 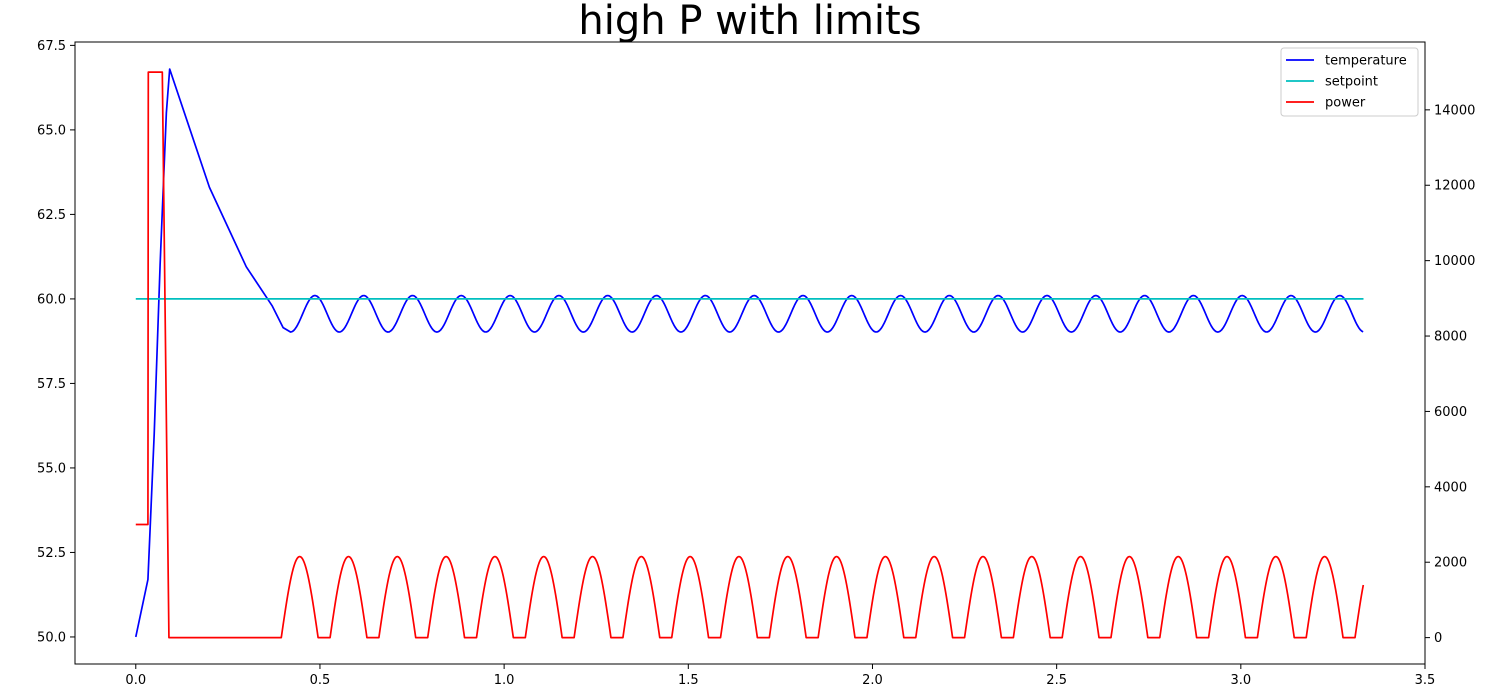 I want to click on y-left-tick-label: 55.0, so click(x=51, y=468).